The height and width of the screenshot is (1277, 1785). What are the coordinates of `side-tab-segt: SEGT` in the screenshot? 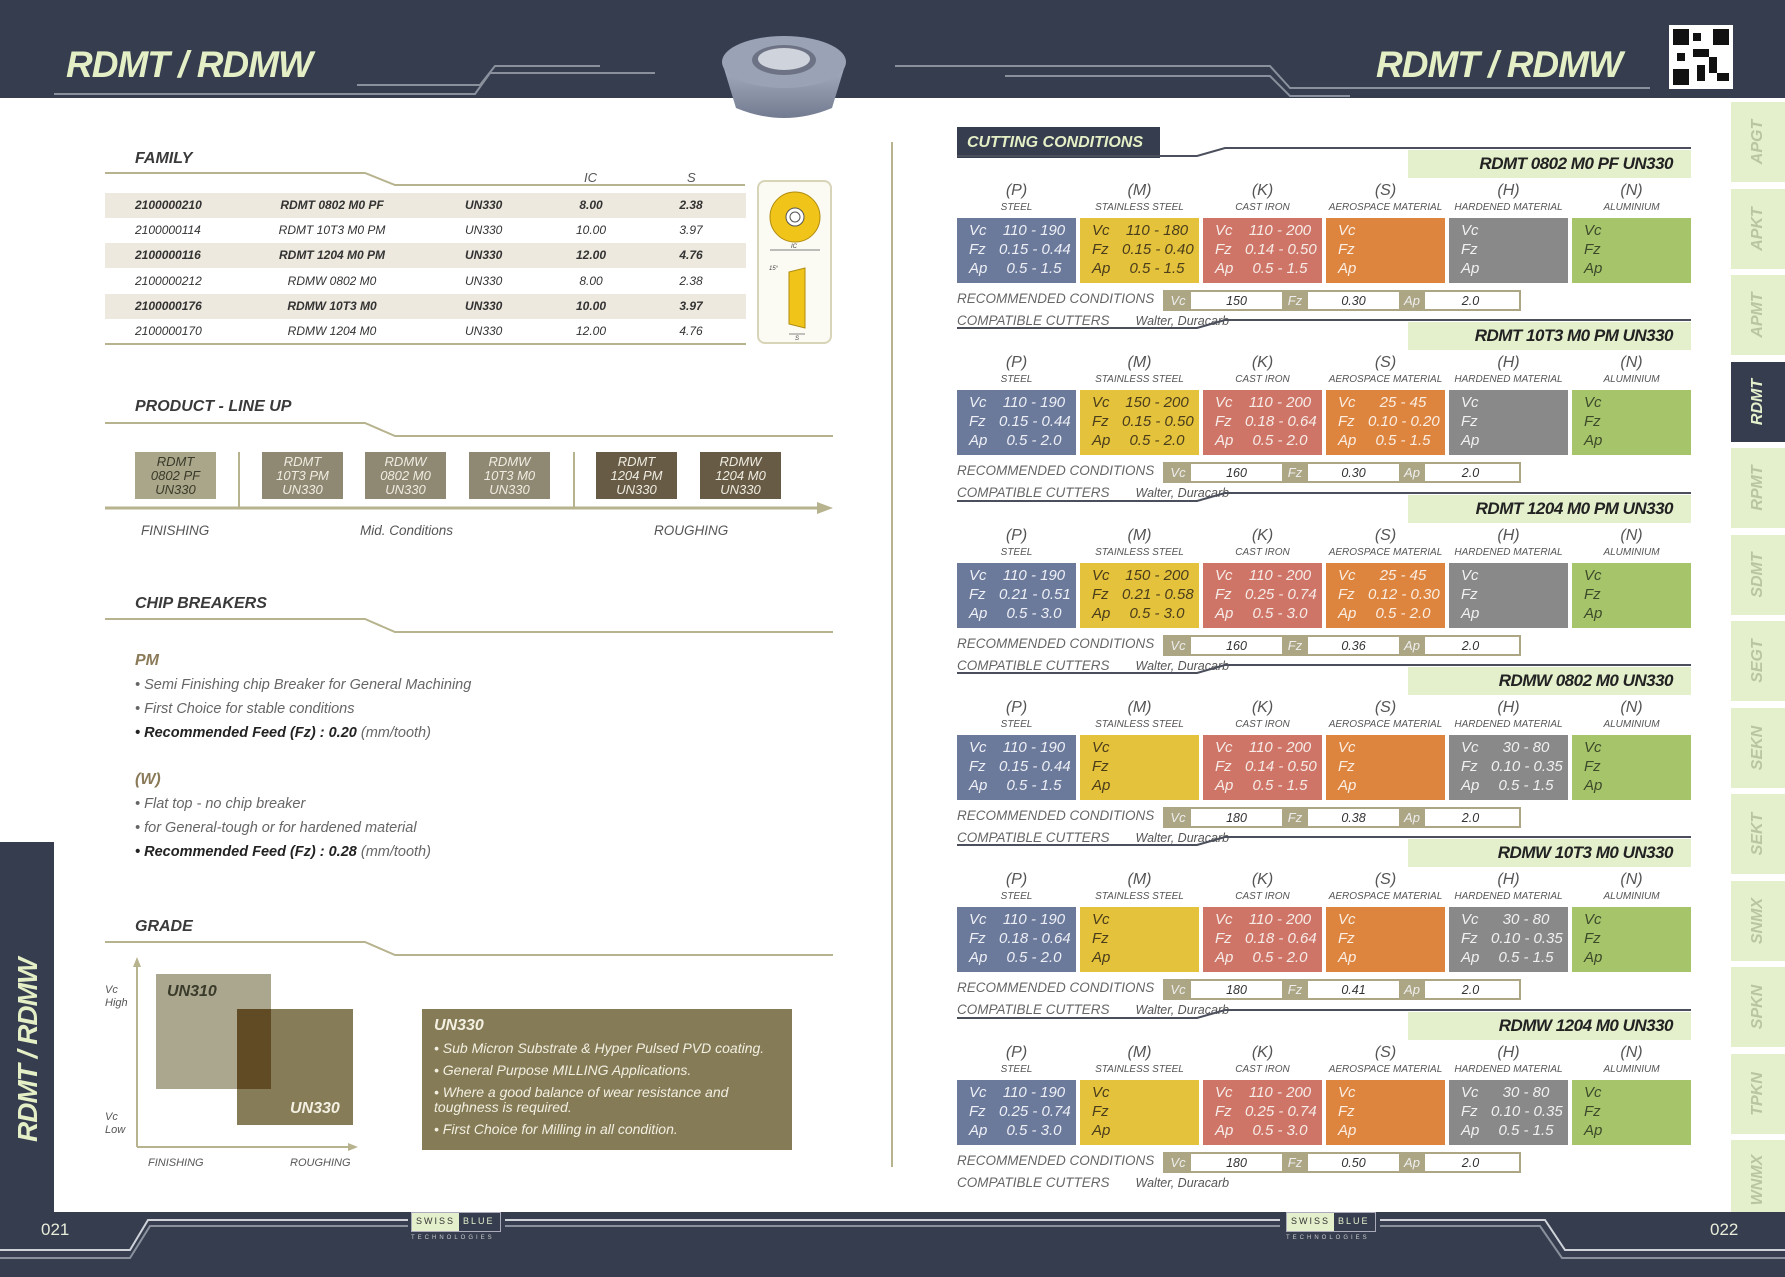 It's located at (1758, 661).